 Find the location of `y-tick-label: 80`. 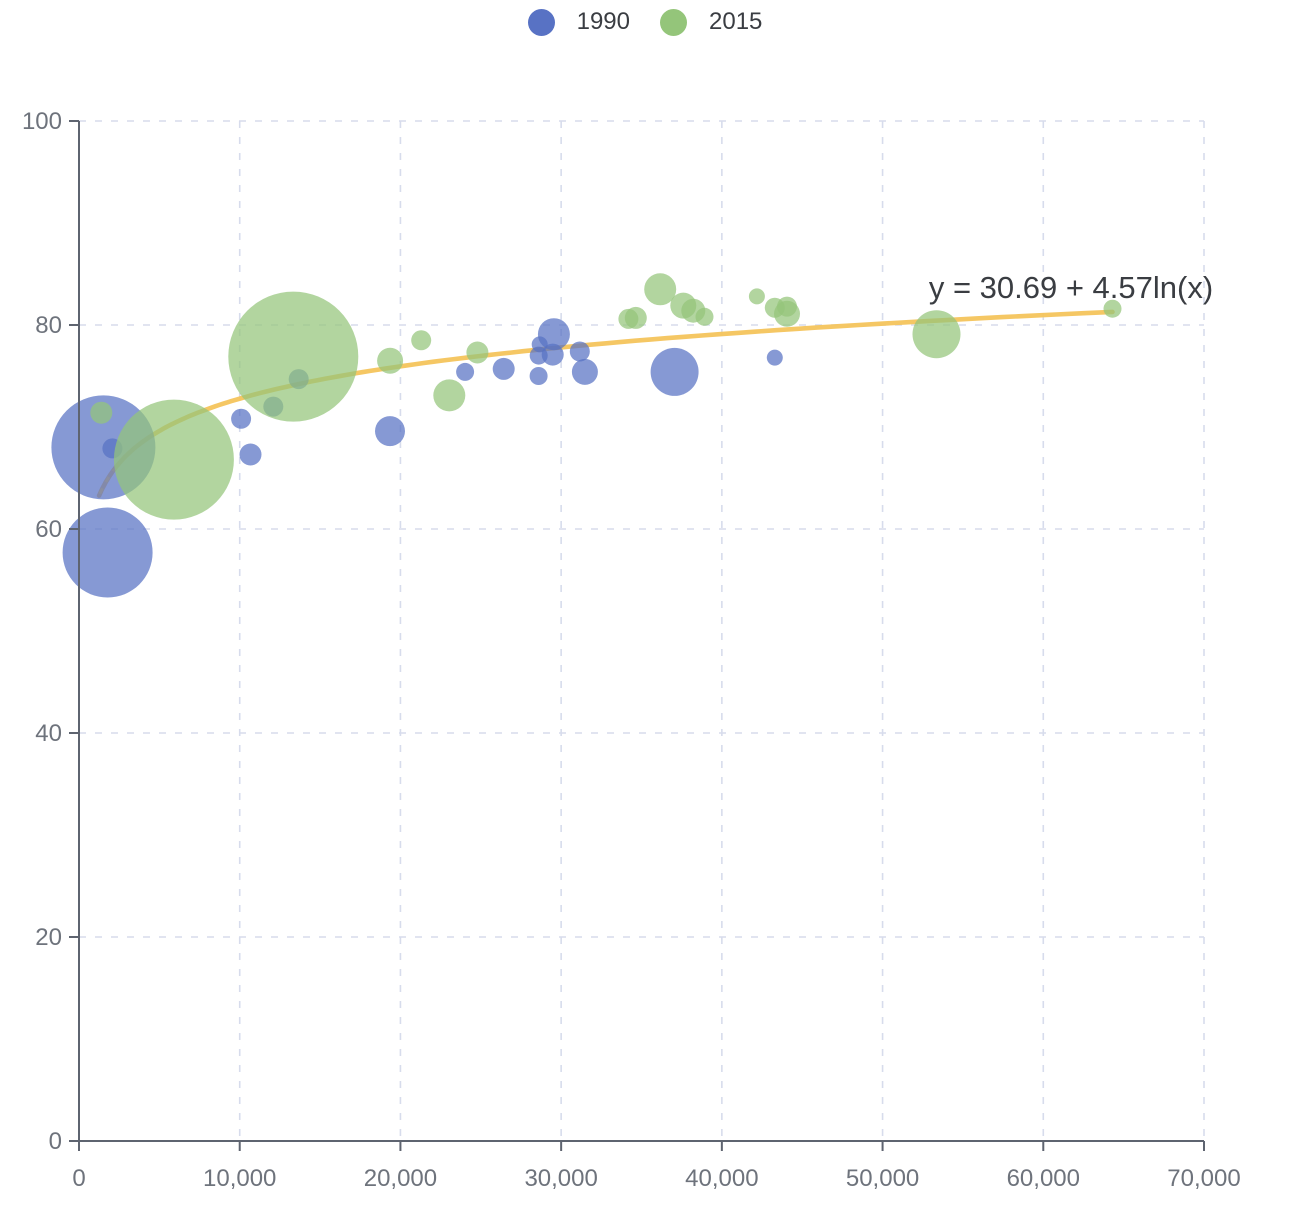

y-tick-label: 80 is located at coordinates (48, 325).